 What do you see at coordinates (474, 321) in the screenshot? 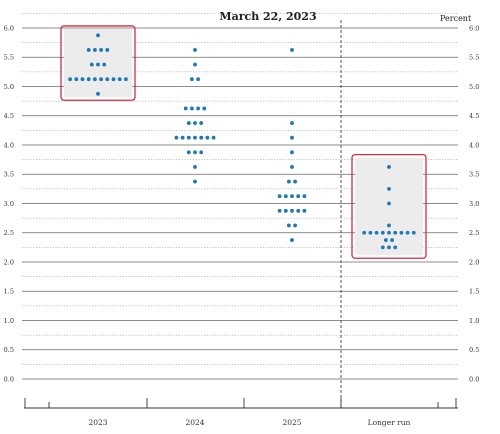
I see `y-tick-label-right: 1.0` at bounding box center [474, 321].